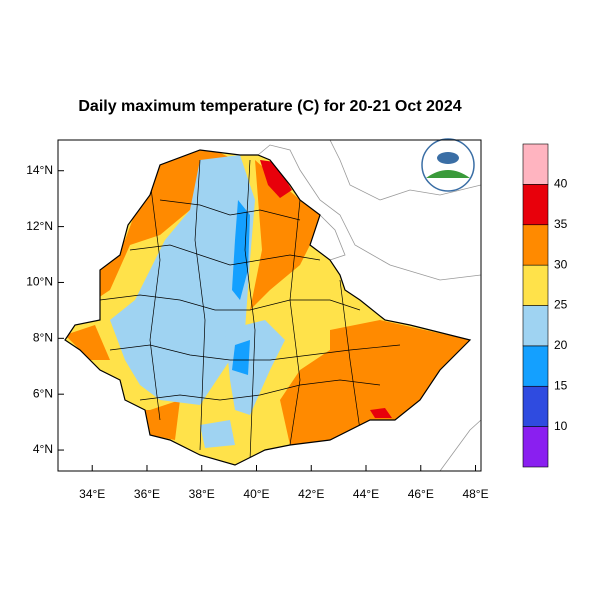 The width and height of the screenshot is (600, 600). What do you see at coordinates (448, 165) in the screenshot?
I see `logo` at bounding box center [448, 165].